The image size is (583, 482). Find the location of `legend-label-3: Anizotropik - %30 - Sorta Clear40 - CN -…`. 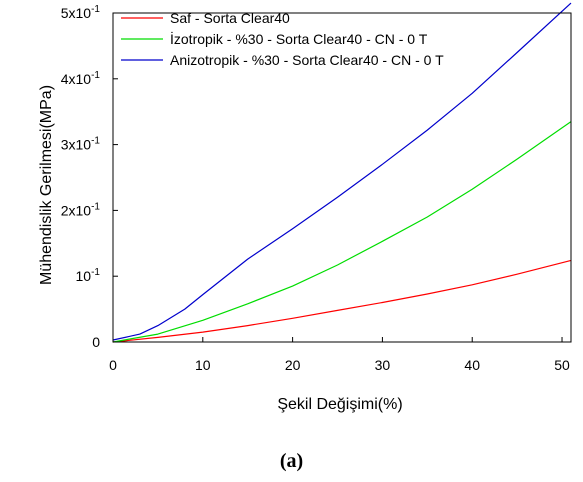

legend-label-3: Anizotropik - %30 - Sorta Clear40 - CN -… is located at coordinates (307, 60).